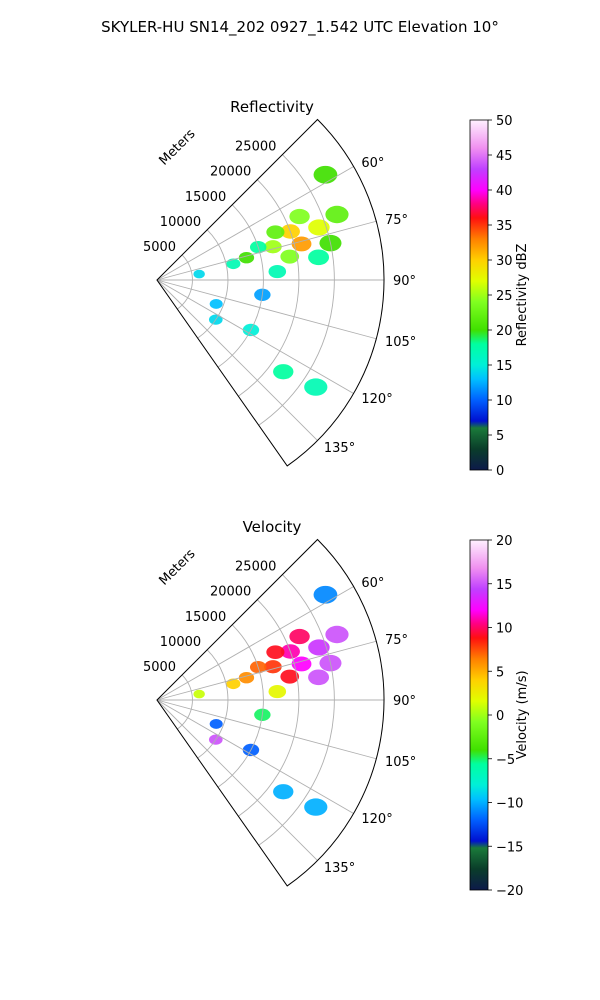 This screenshot has height=1000, width=600. I want to click on reflectivity-colorbar-tick-label: 30, so click(504, 261).